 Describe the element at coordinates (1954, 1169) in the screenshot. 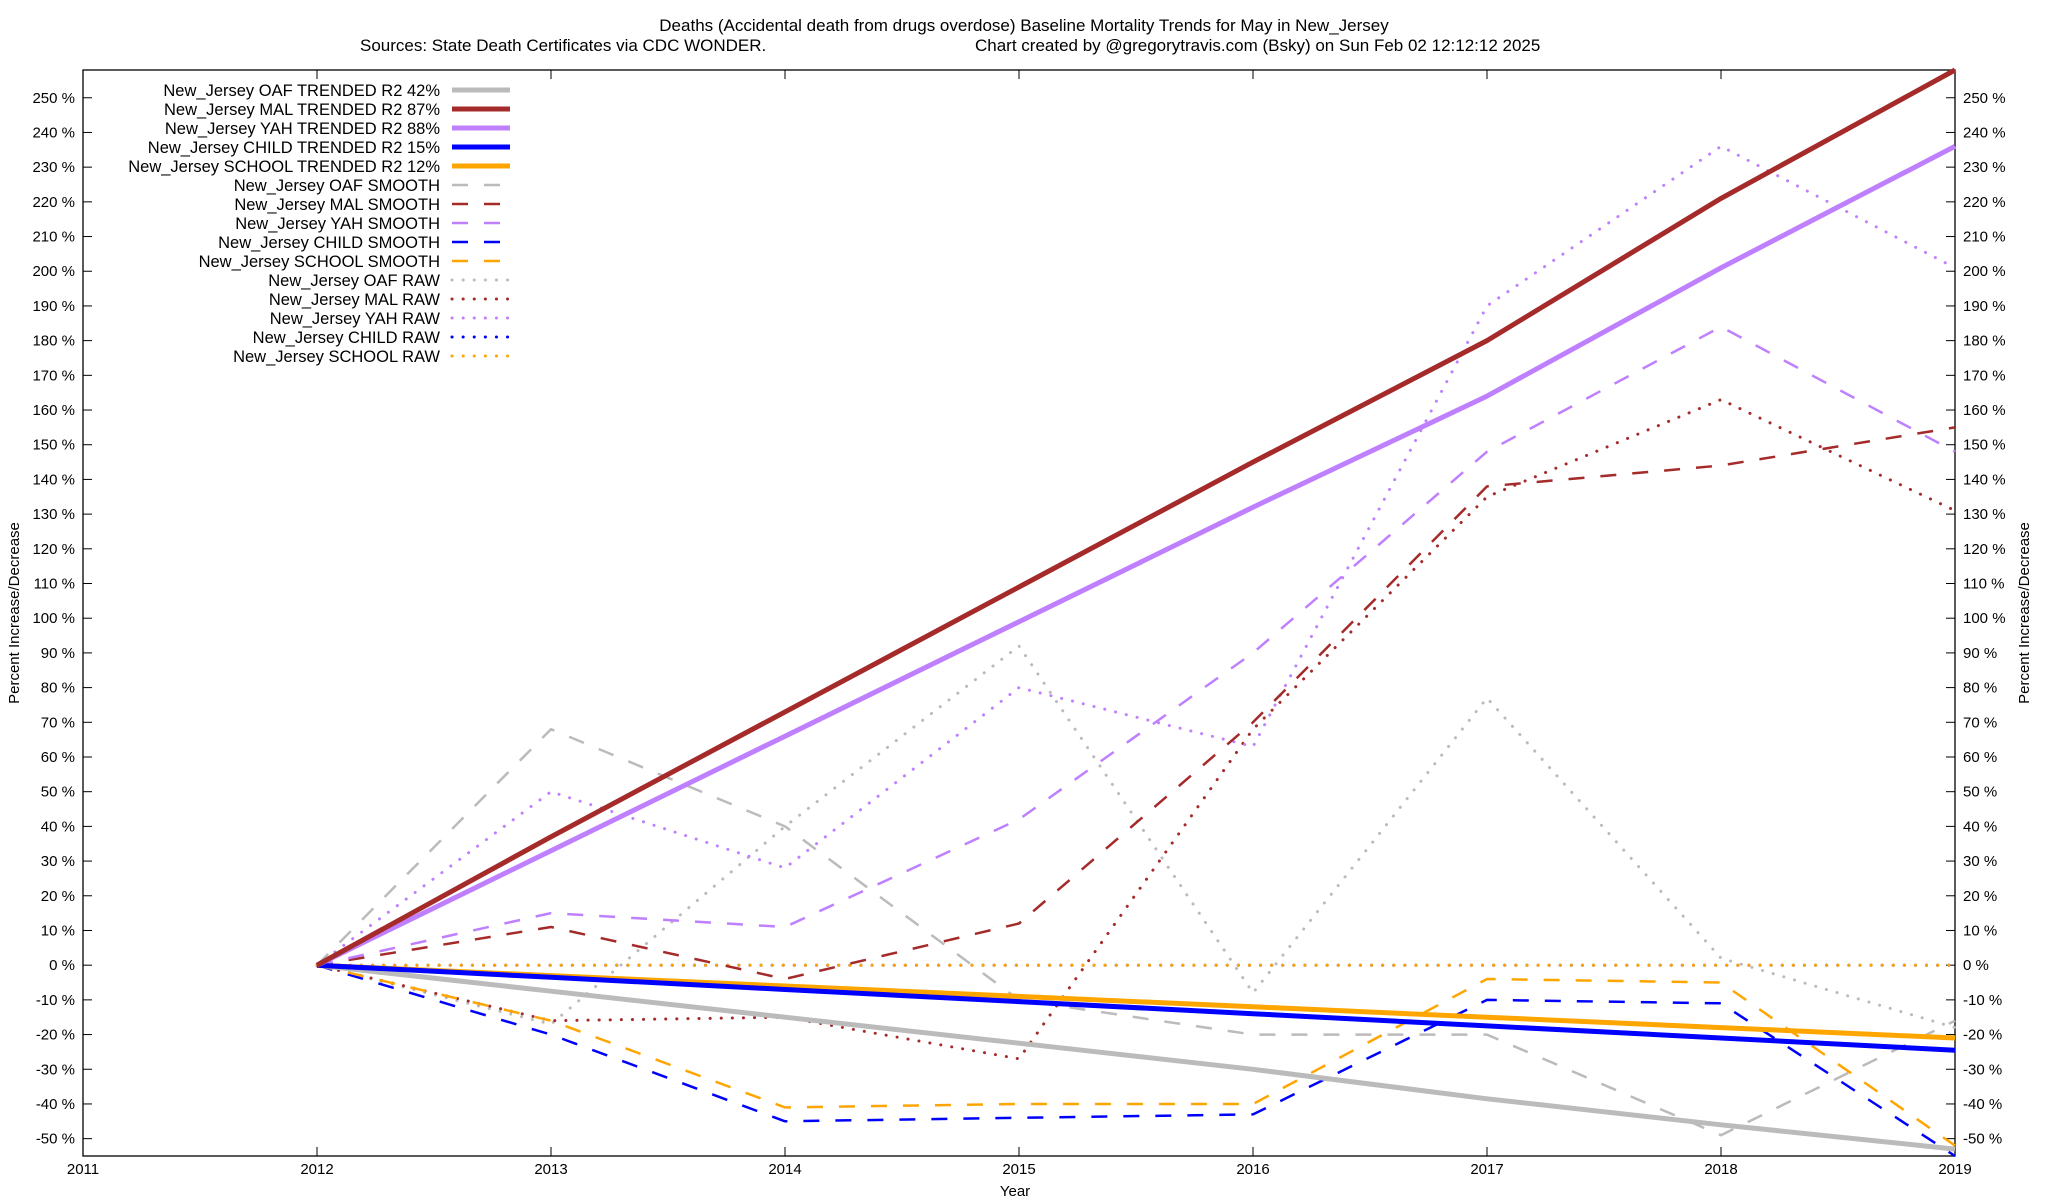

I see `x-tick-label: 2019` at that location.